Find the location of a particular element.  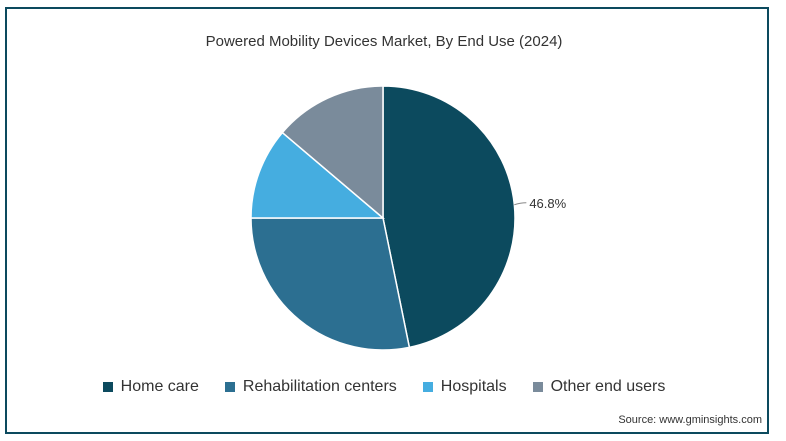

legend-swatch-home-care is located at coordinates (107, 387).